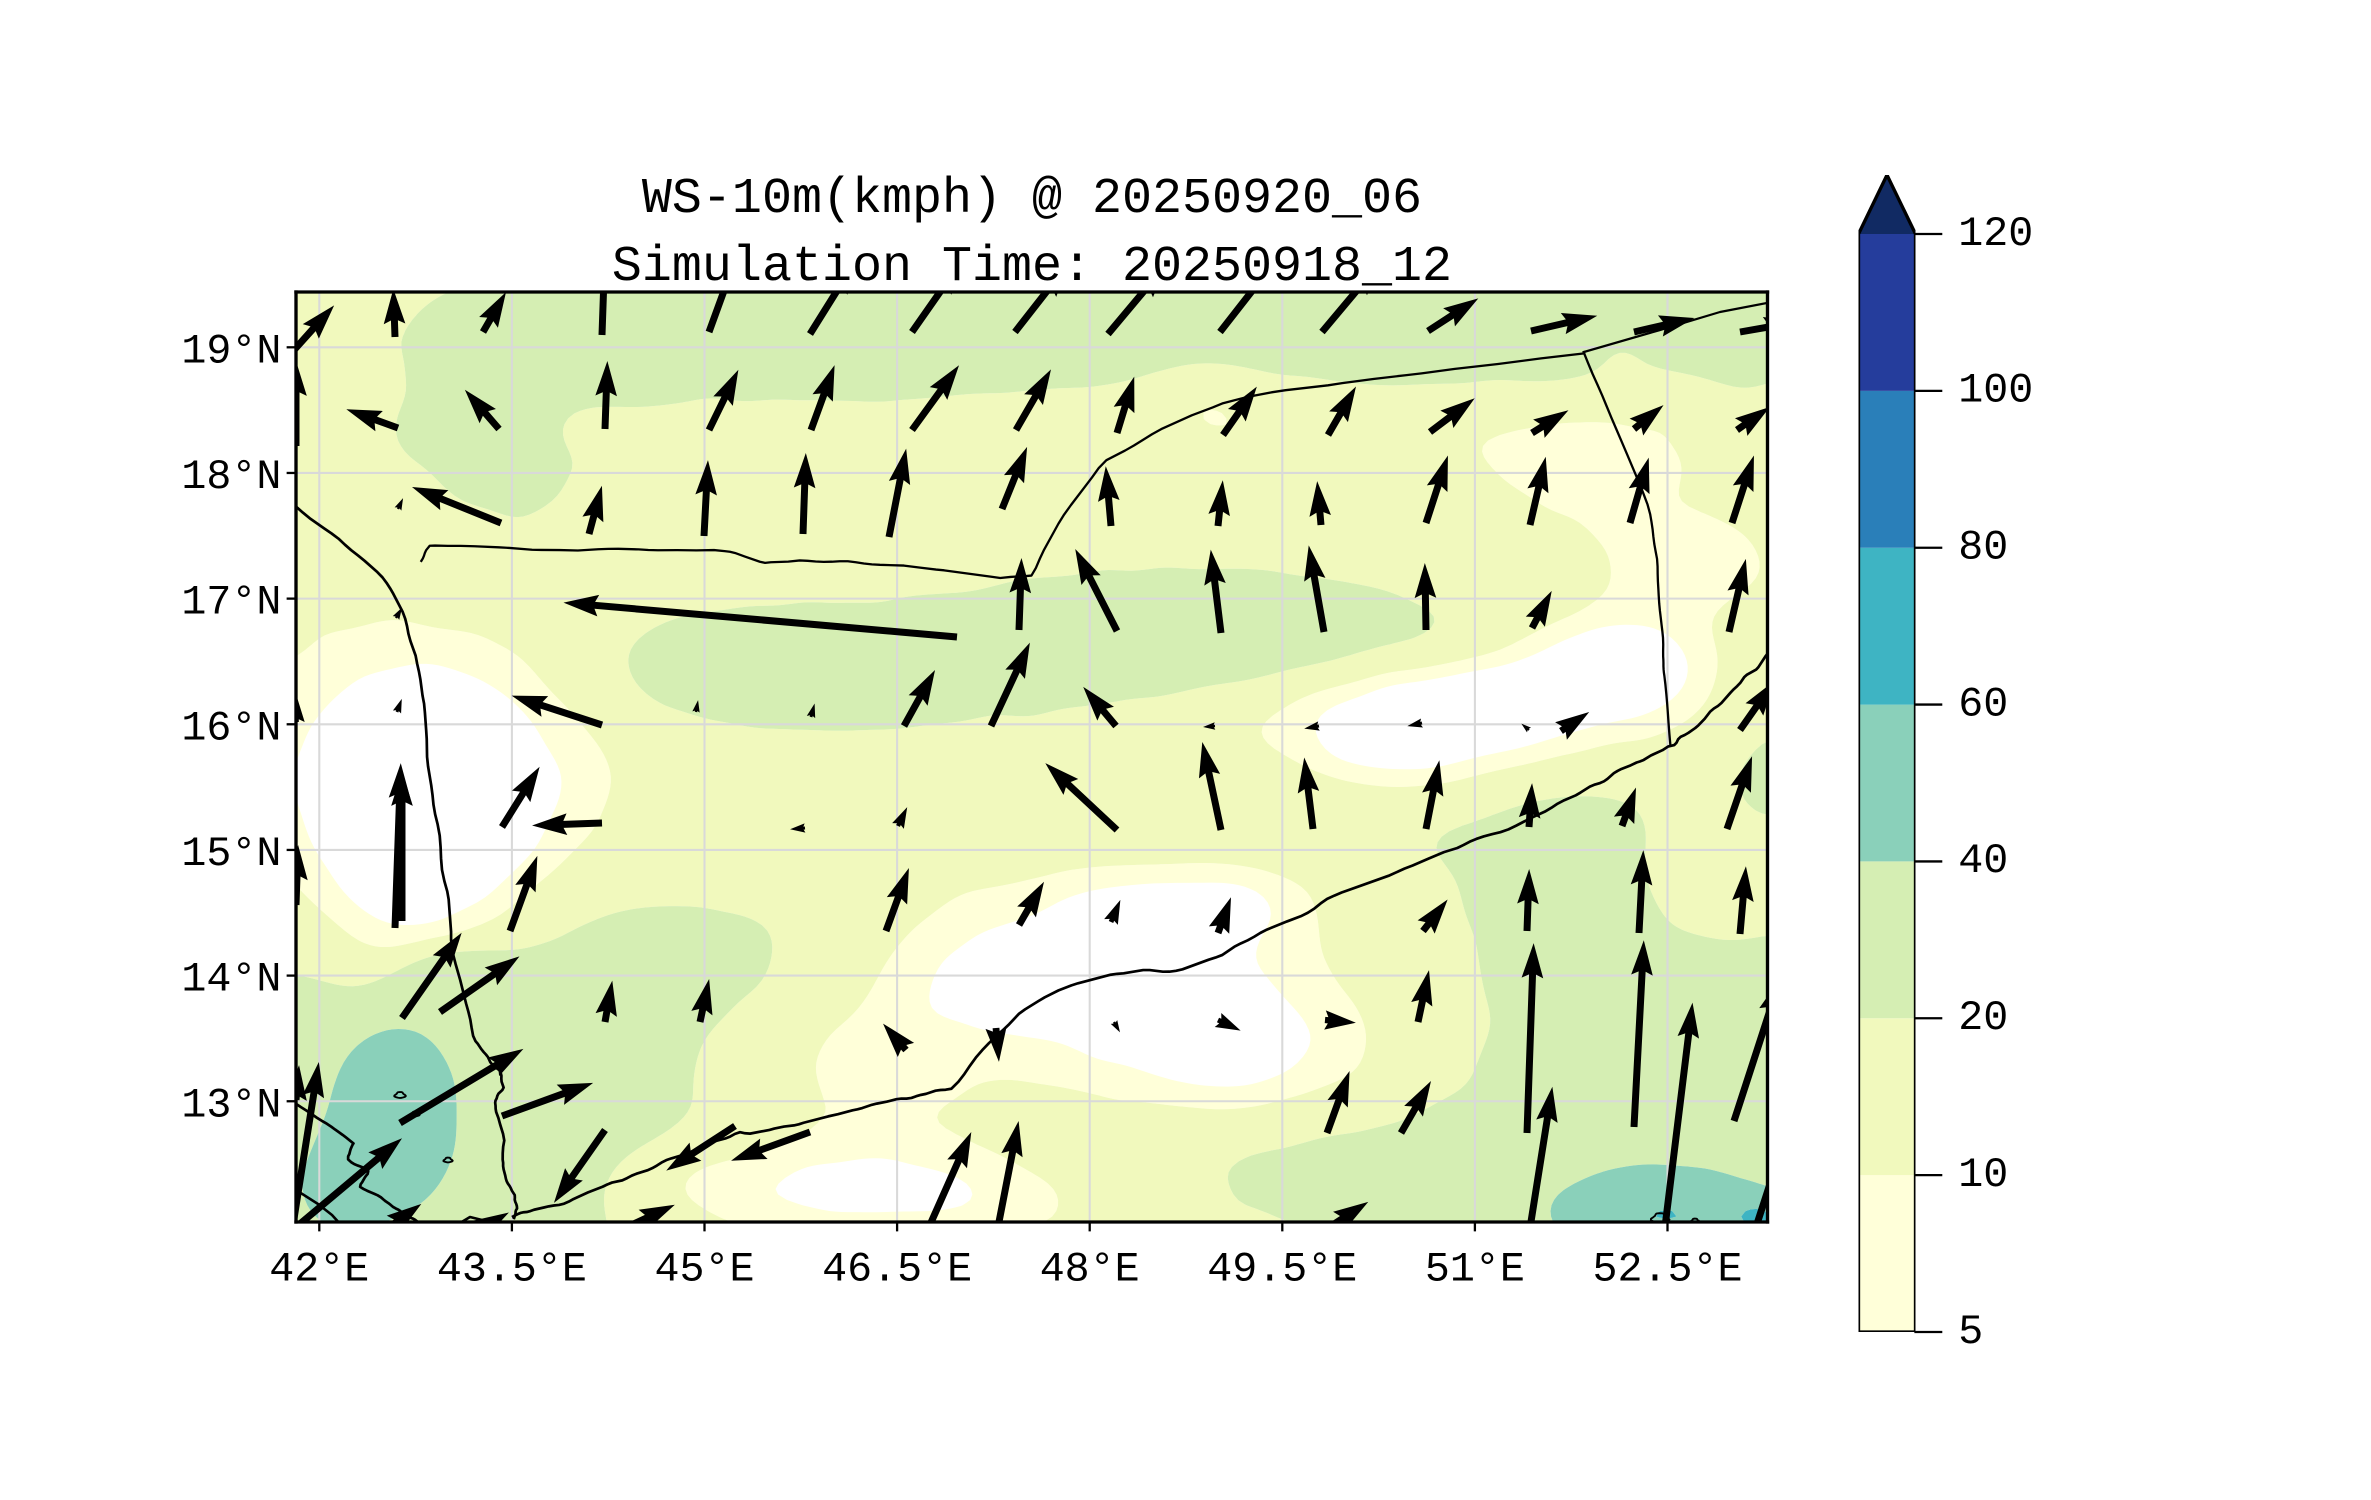 The image size is (2371, 1500). I want to click on svg-text: 43.5°E, so click(512, 1269).